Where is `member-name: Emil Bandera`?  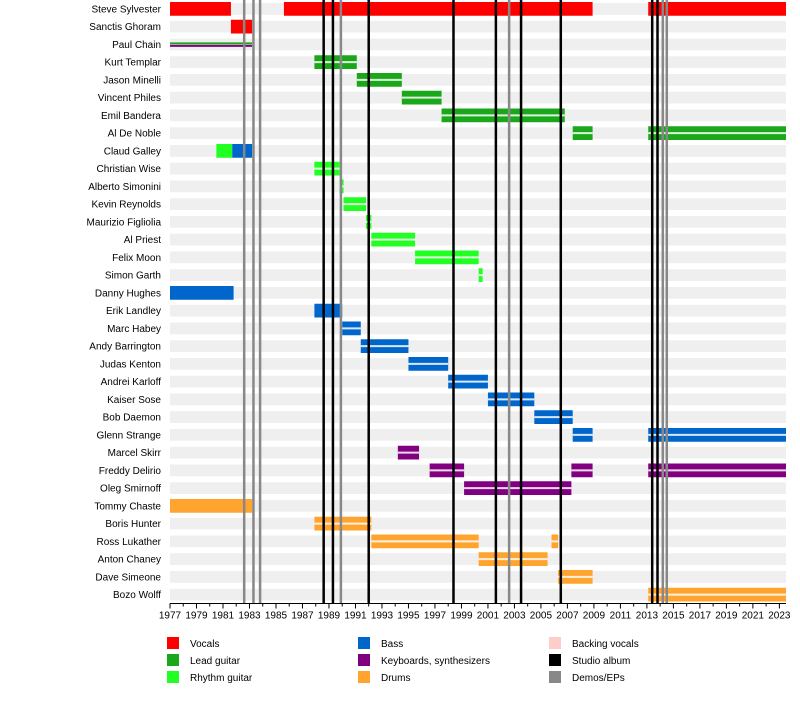
member-name: Emil Bandera is located at coordinates (131, 116).